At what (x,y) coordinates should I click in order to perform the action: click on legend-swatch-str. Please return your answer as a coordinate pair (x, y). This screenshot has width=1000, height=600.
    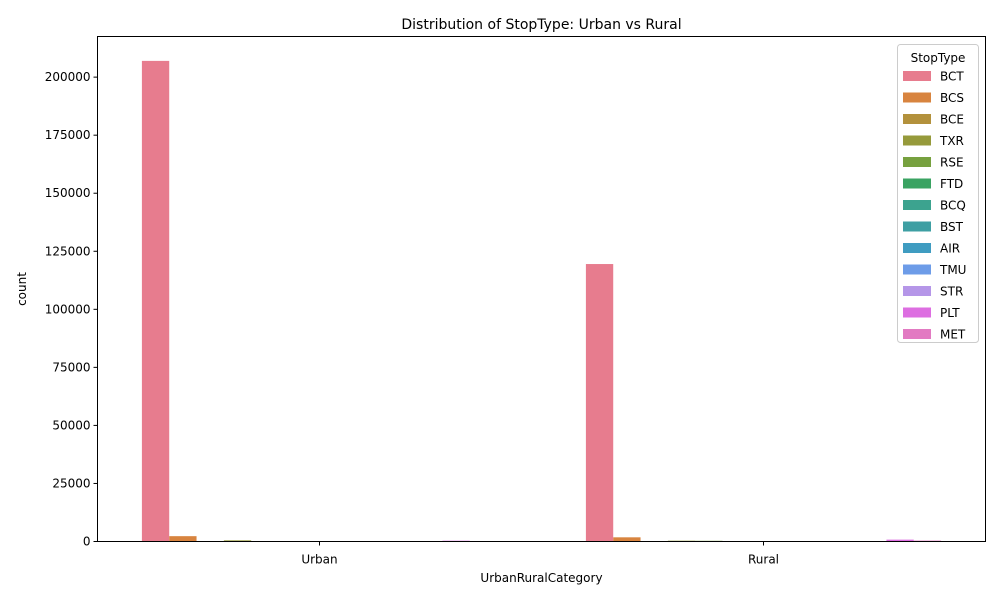
    Looking at the image, I should click on (917, 291).